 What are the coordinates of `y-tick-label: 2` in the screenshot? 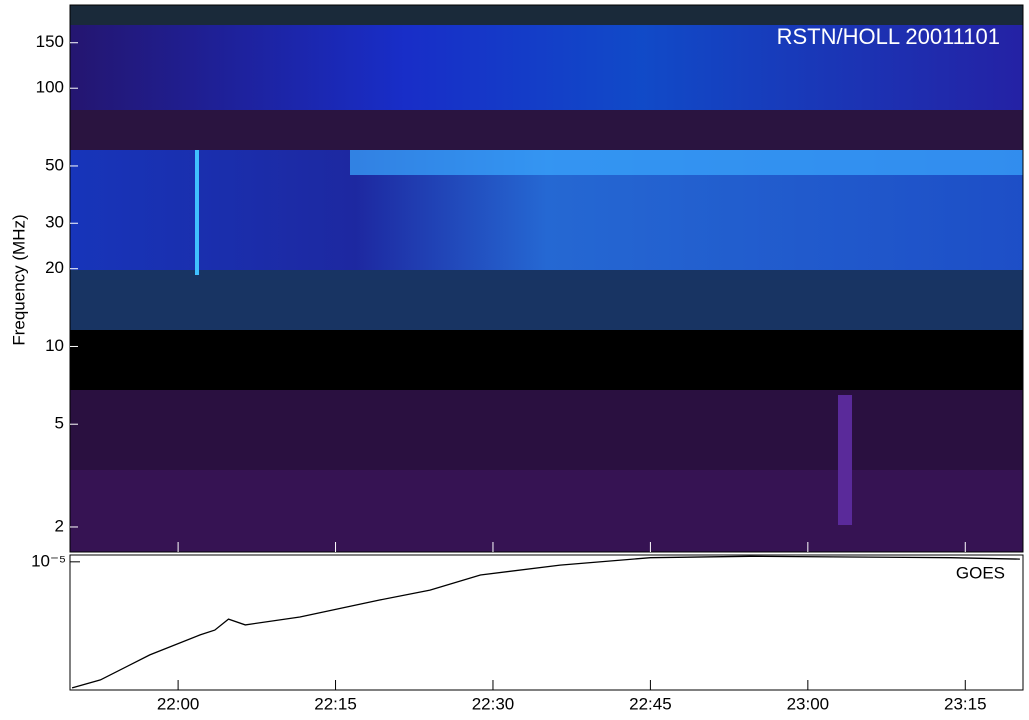 It's located at (59, 525).